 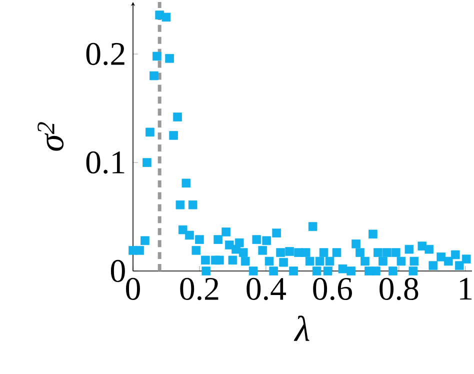 What do you see at coordinates (105, 162) in the screenshot?
I see `y-tick-label: 0.1` at bounding box center [105, 162].